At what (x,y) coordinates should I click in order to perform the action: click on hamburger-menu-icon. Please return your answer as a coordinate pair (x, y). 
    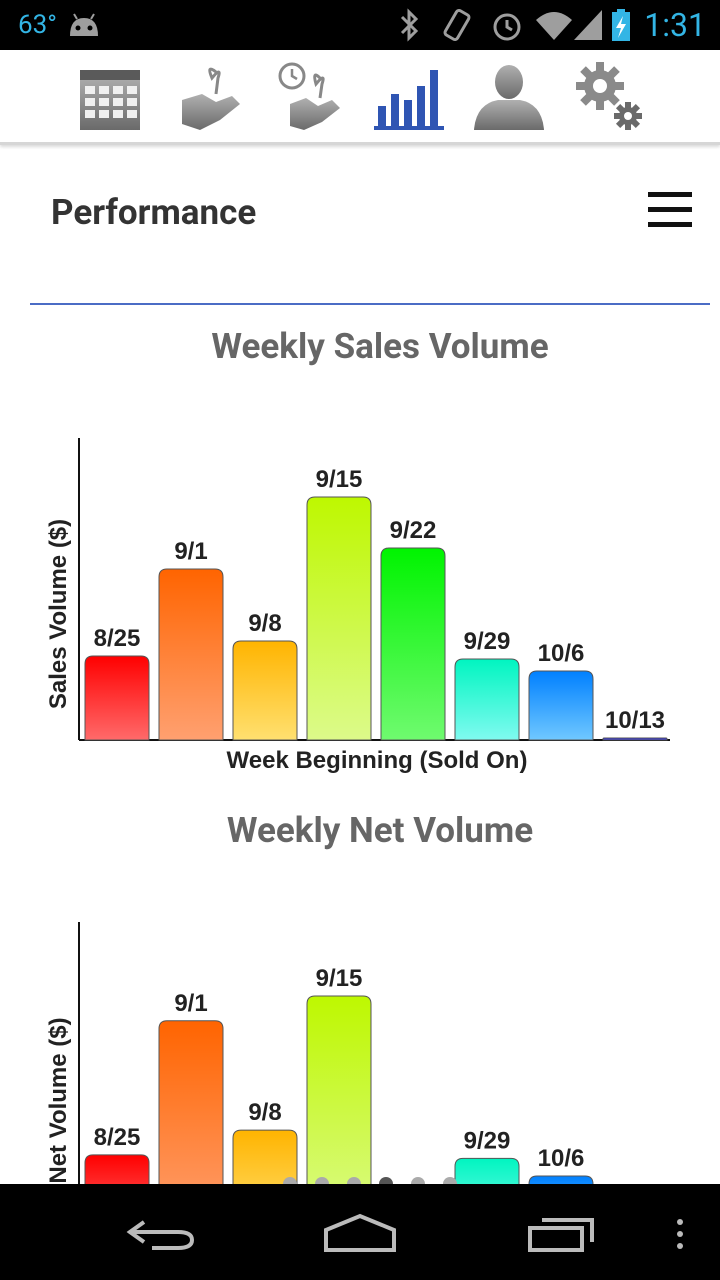
    Looking at the image, I should click on (670, 210).